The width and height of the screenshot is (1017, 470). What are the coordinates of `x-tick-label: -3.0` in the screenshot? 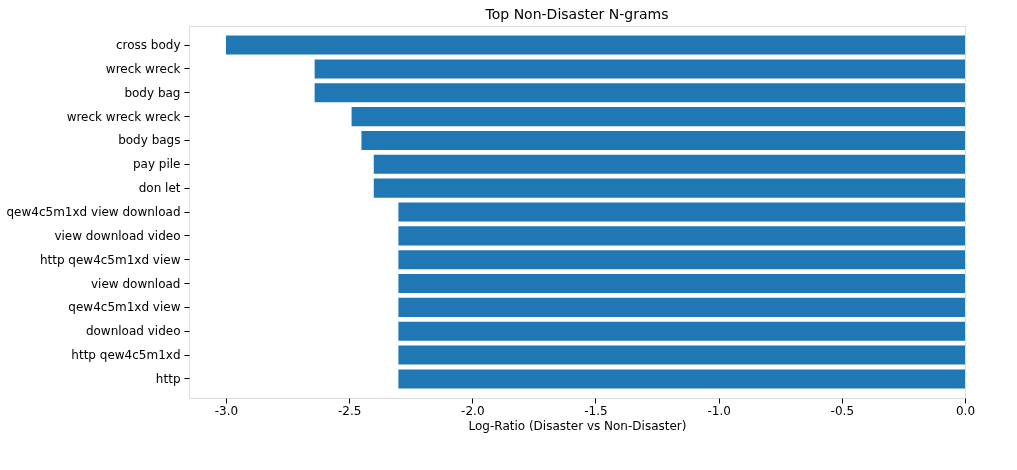 It's located at (226, 410).